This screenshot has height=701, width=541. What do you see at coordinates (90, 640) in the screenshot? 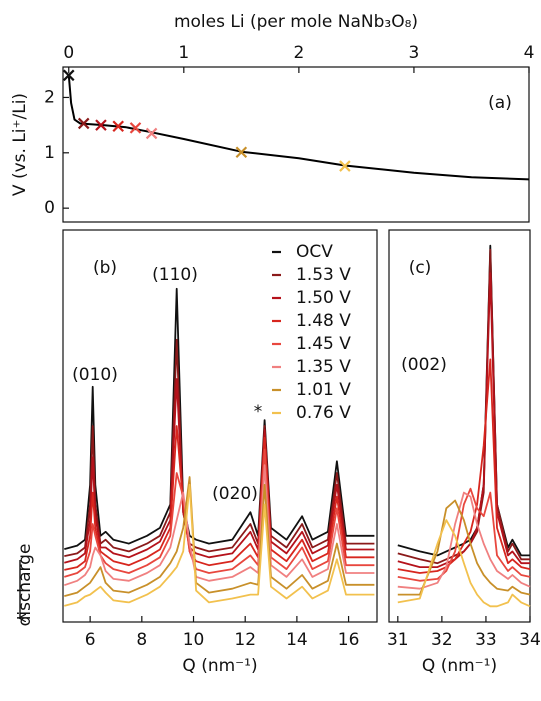
I see `x-tick-label: 6` at bounding box center [90, 640].